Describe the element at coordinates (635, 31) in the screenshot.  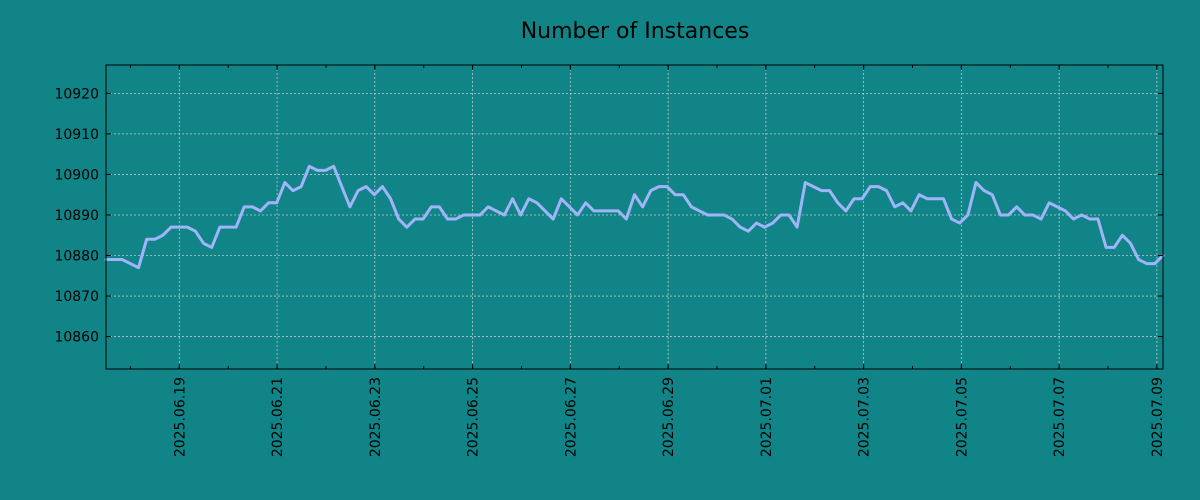
I see `chart-title: Number of Instances` at that location.